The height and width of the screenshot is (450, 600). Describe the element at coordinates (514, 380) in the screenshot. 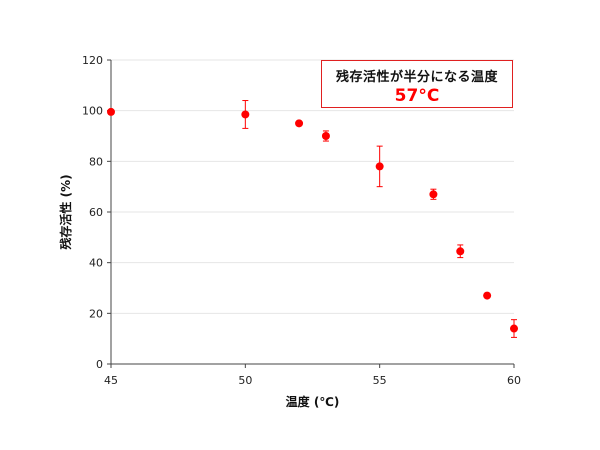

I see `x-tick-label: 60` at that location.